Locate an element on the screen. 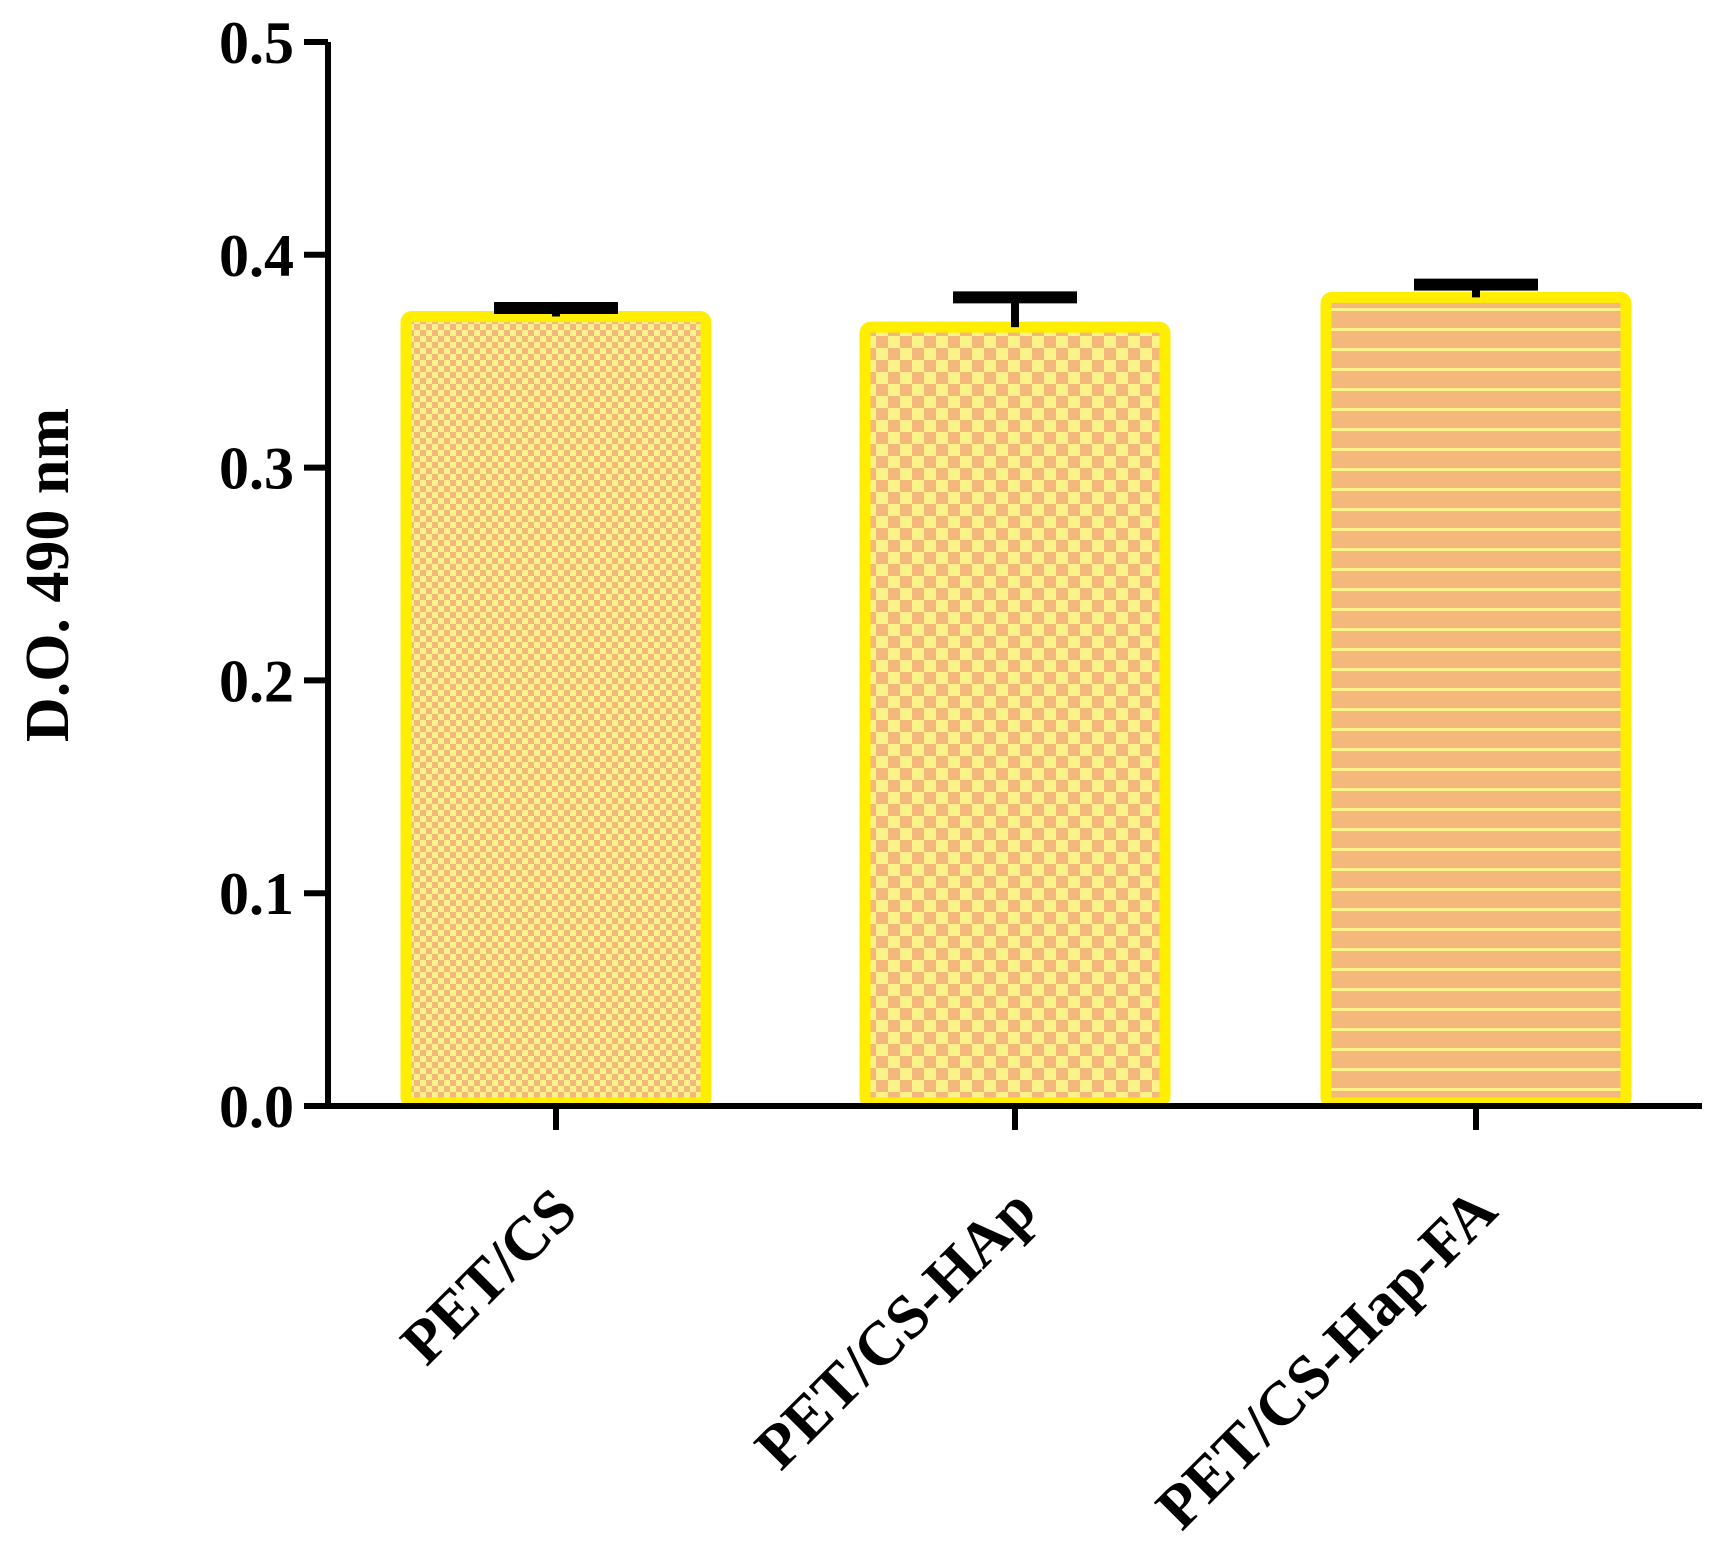  y-ticks: 0.0 0.1 0.2 0.3 0.4 0.5 is located at coordinates (273, 575).